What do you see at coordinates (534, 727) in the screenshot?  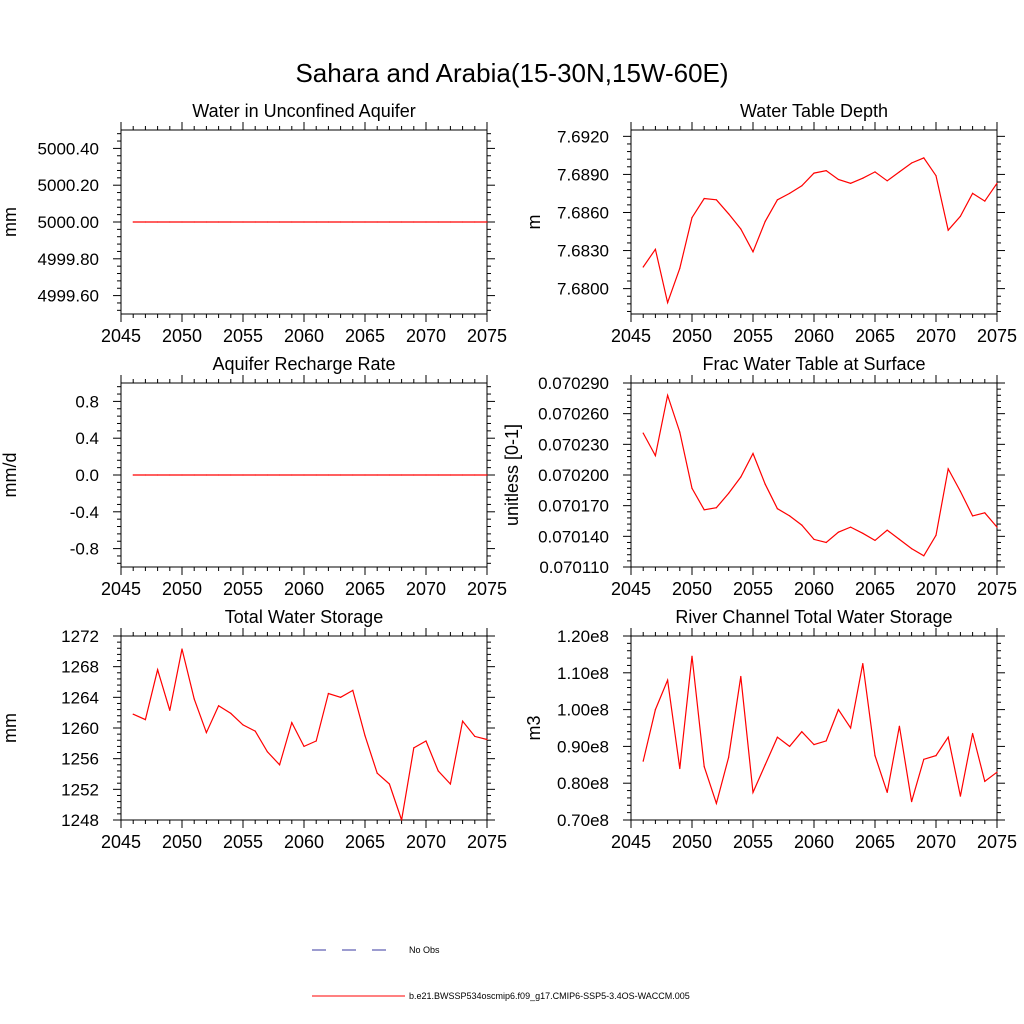 I see `y-axis-label: m3` at bounding box center [534, 727].